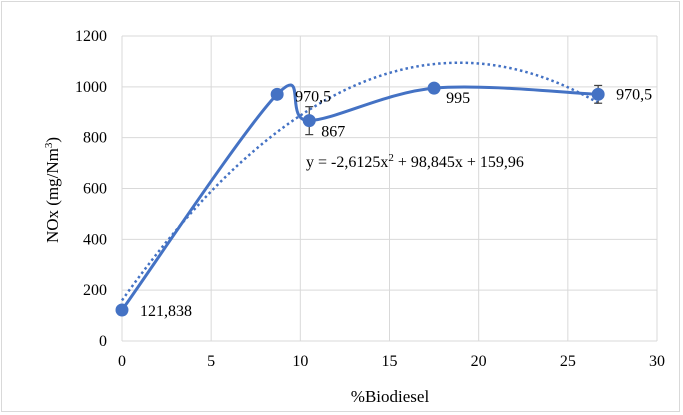  I want to click on y-tick-label: 600, so click(95, 189).